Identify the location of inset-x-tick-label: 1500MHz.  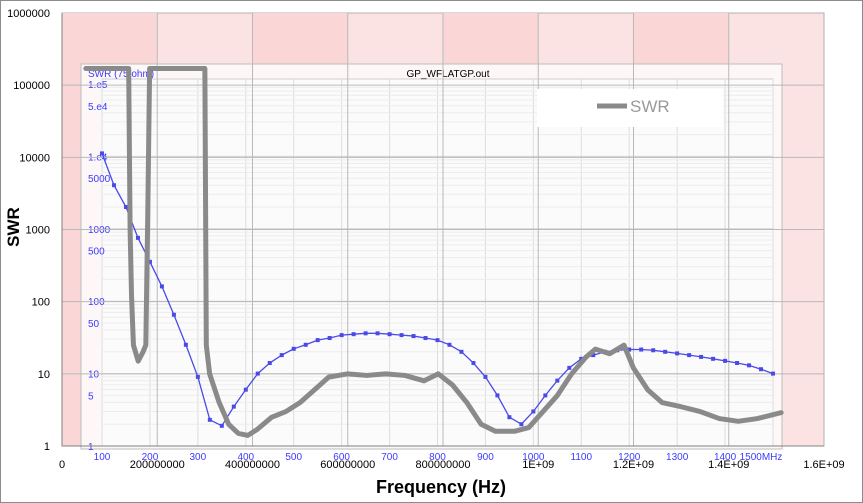
(761, 457).